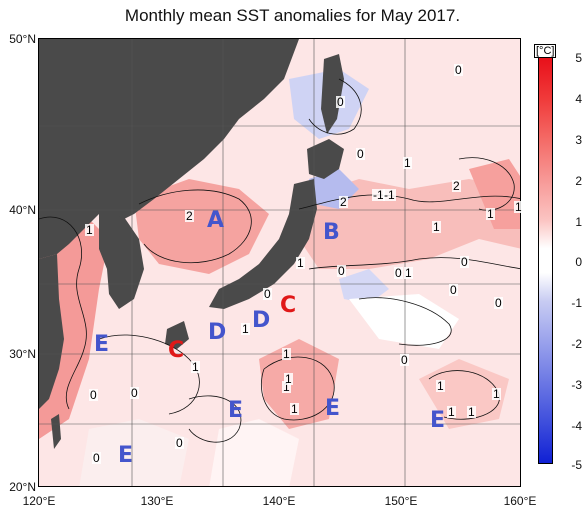  I want to click on region-label-e-1: E, so click(102, 344).